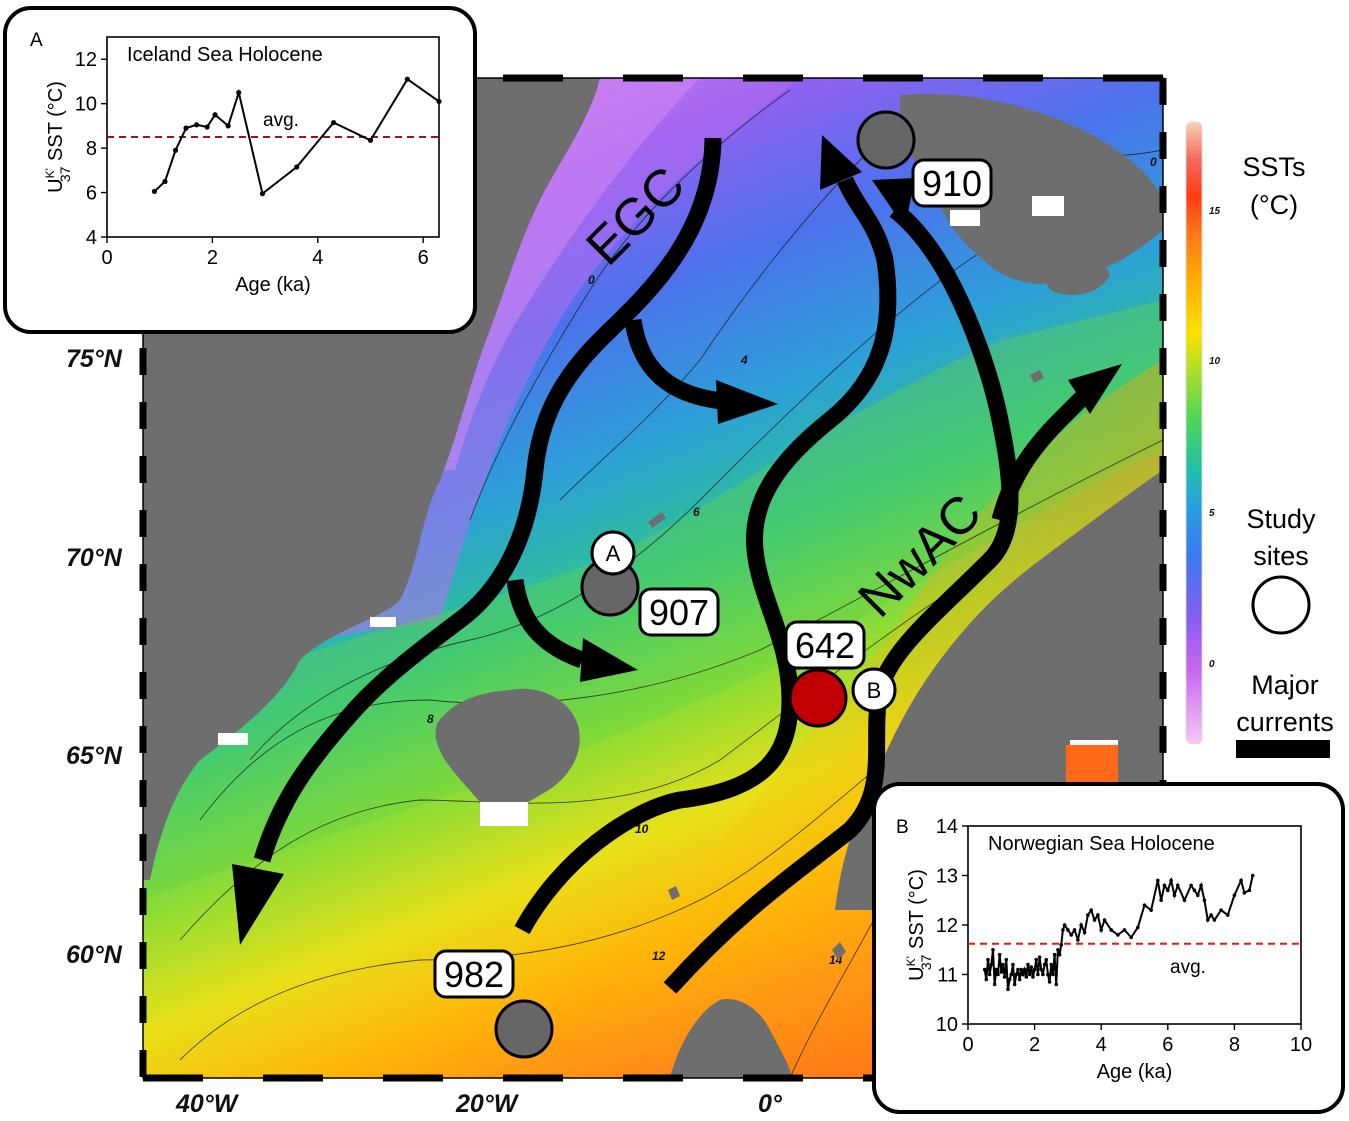 The image size is (1349, 1121). What do you see at coordinates (58, 137) in the screenshot?
I see `y-axis-label: UK'37 SST (°C)` at bounding box center [58, 137].